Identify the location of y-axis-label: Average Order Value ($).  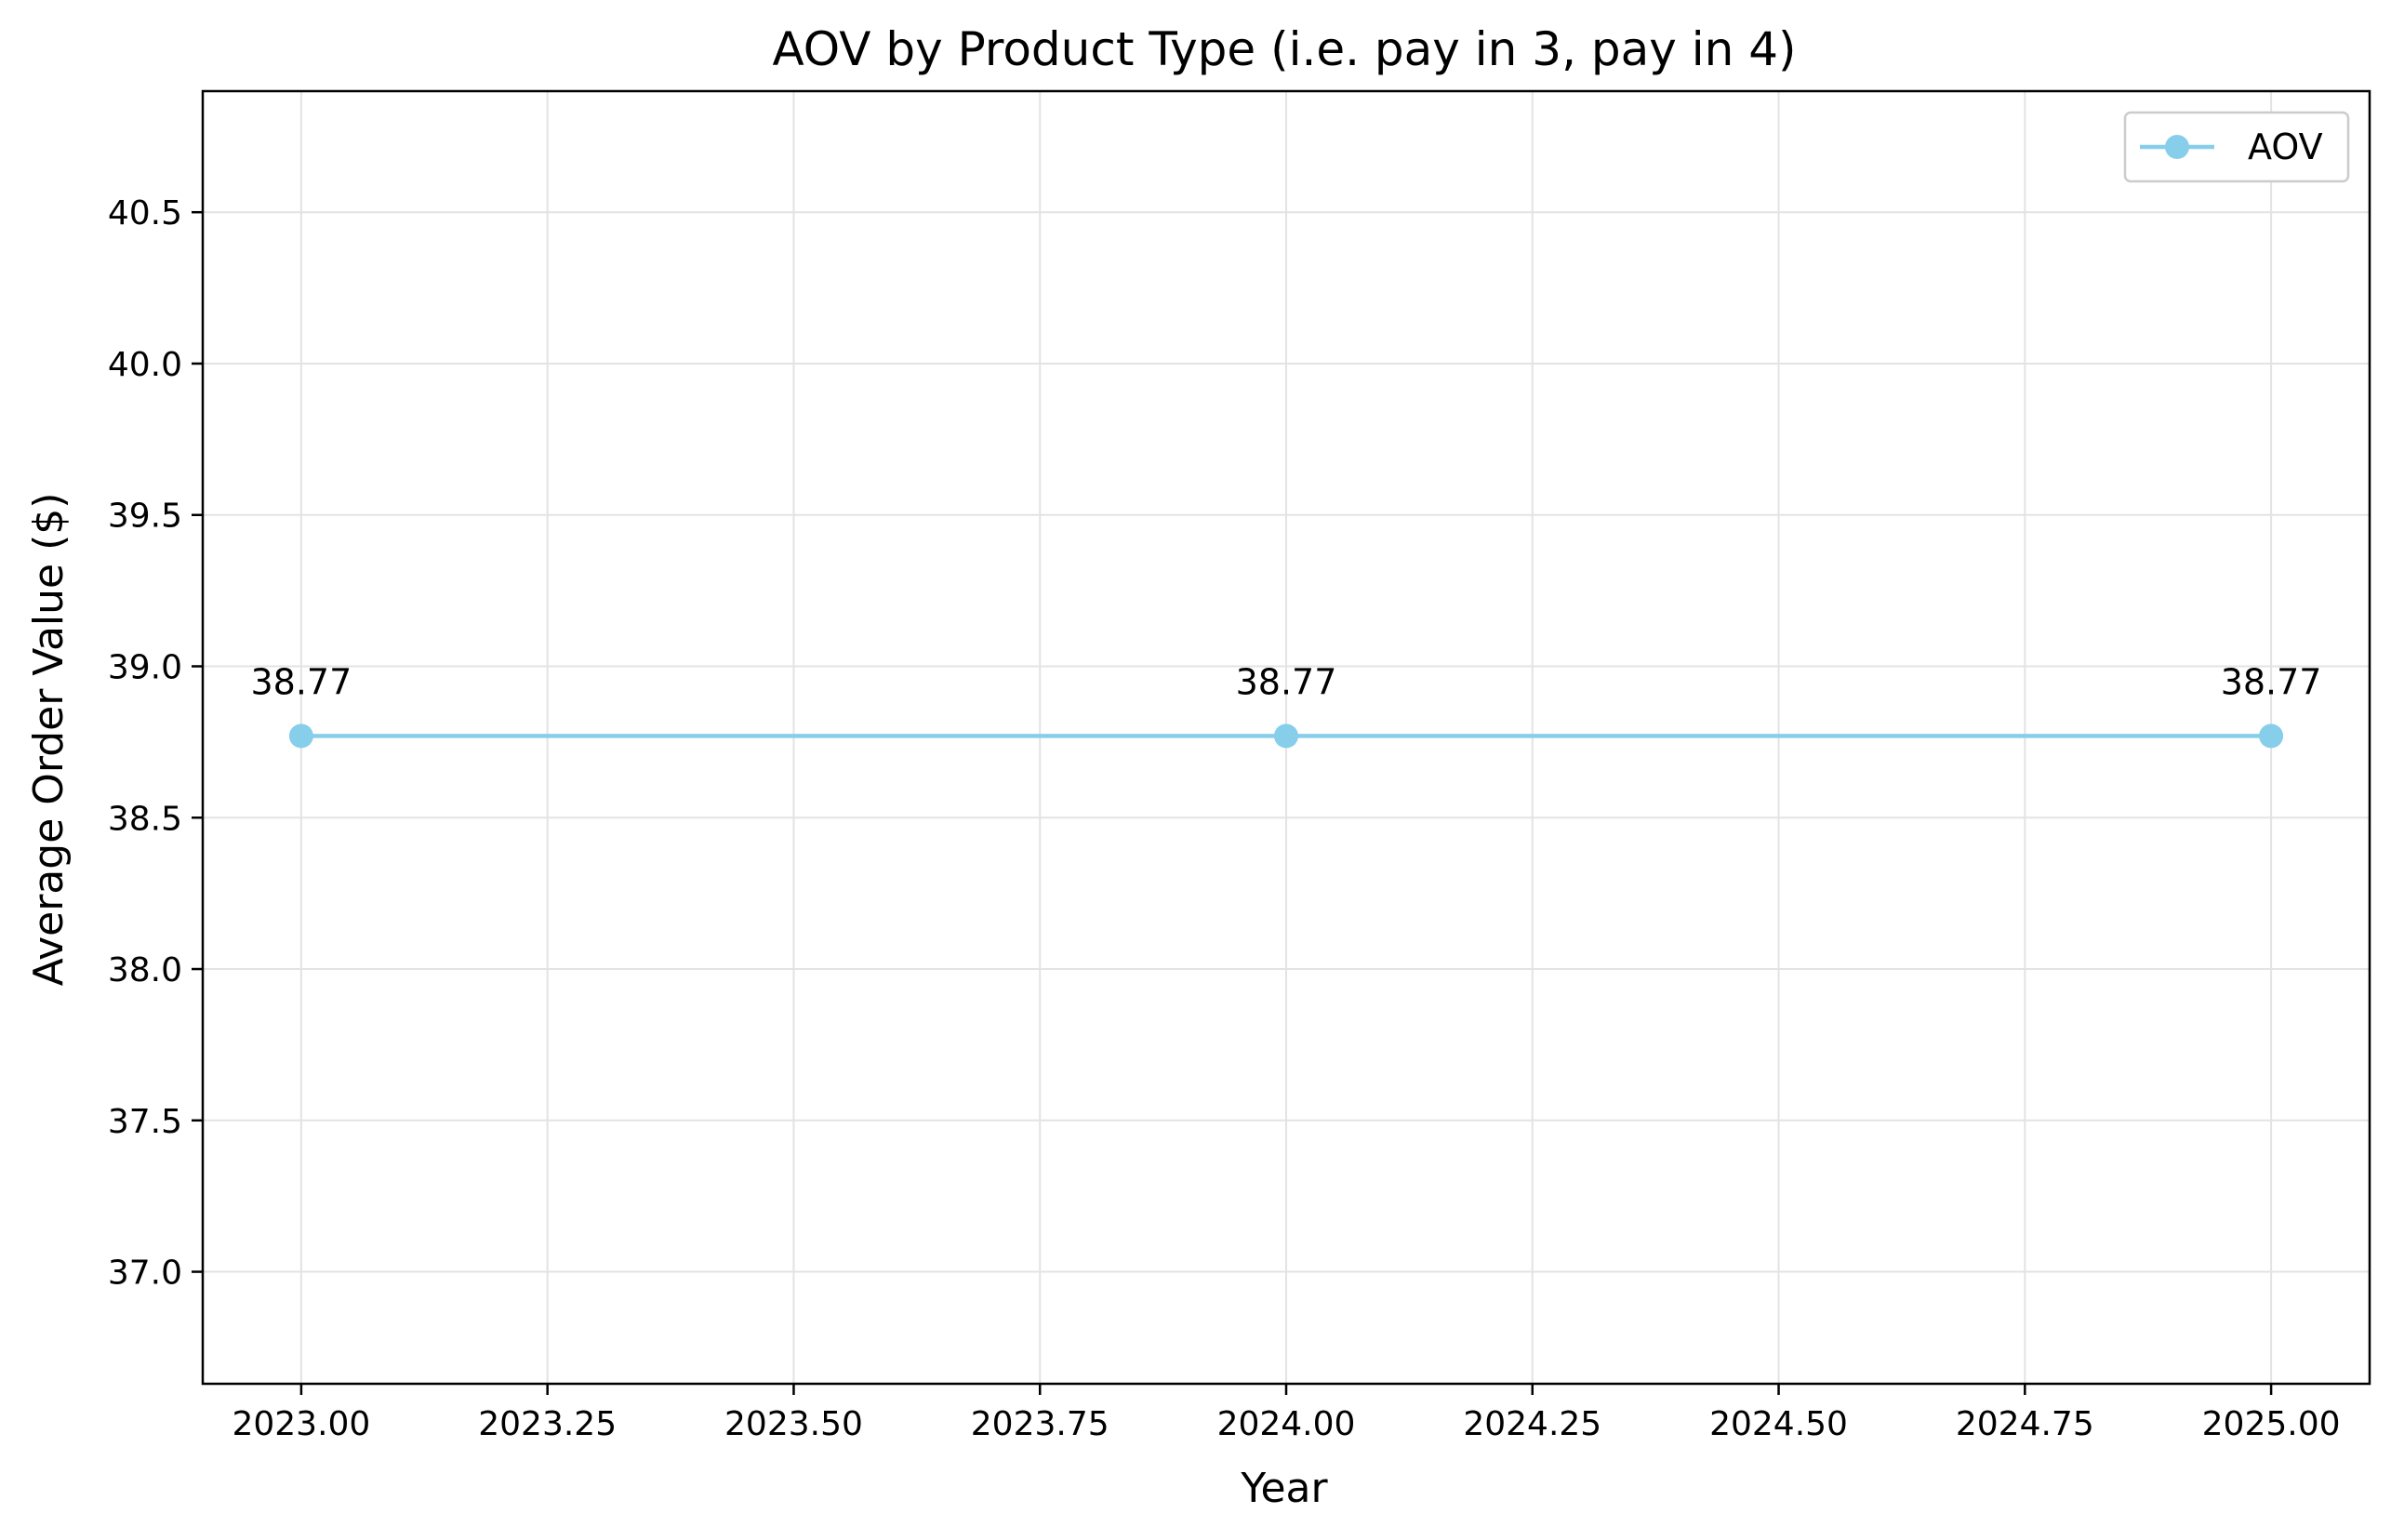
(49, 740).